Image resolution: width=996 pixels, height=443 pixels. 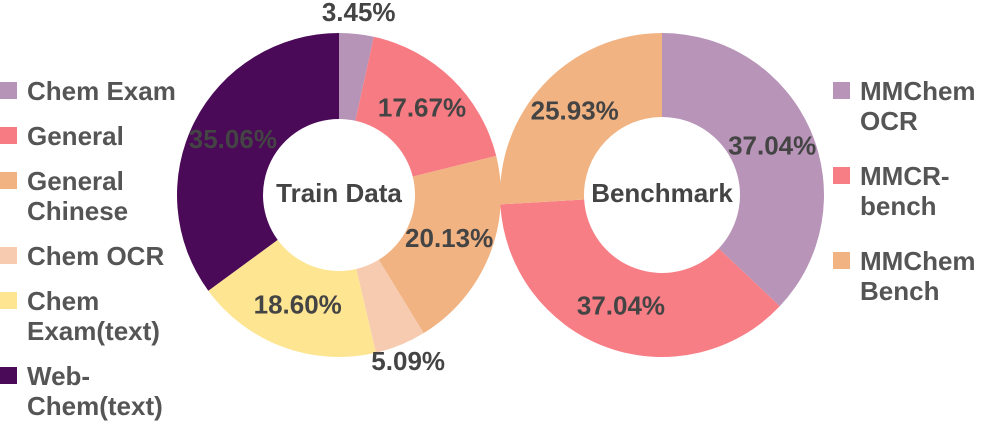 What do you see at coordinates (78, 196) in the screenshot?
I see `legend-label: General Chinese` at bounding box center [78, 196].